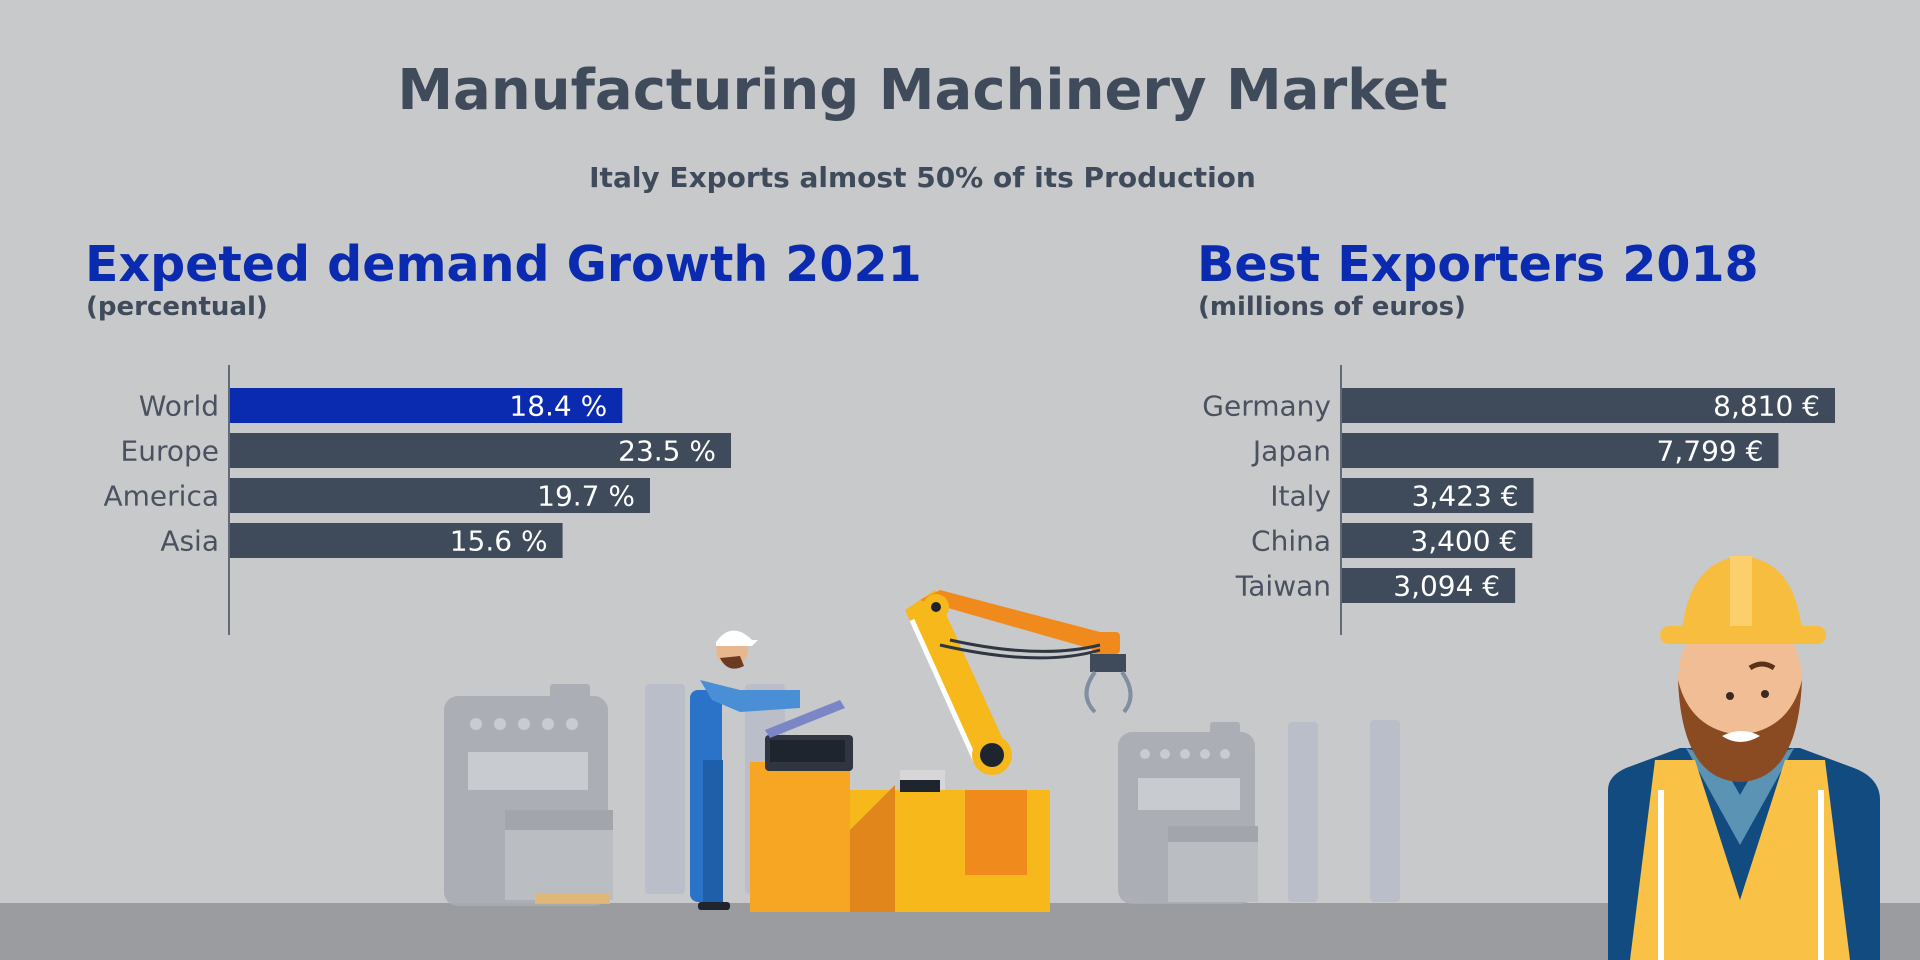 The image size is (1920, 960). Describe the element at coordinates (1744, 758) in the screenshot. I see `engineer-portrait` at that location.